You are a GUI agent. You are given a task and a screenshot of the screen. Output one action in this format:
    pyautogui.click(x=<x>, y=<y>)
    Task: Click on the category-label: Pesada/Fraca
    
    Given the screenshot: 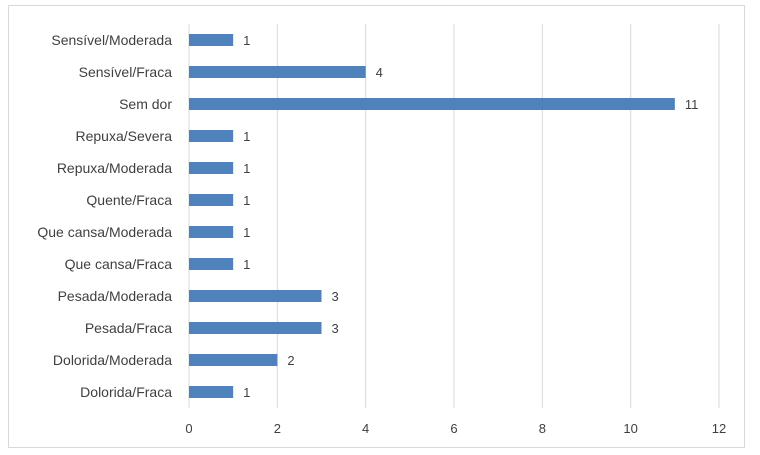 What is the action you would take?
    pyautogui.click(x=128, y=328)
    